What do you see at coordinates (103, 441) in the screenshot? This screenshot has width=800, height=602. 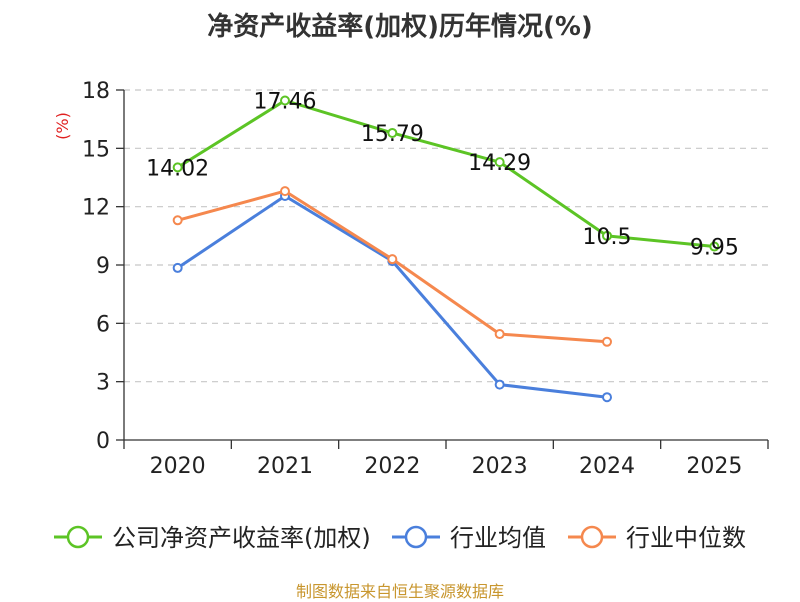 I see `y-tick-label: 0` at bounding box center [103, 441].